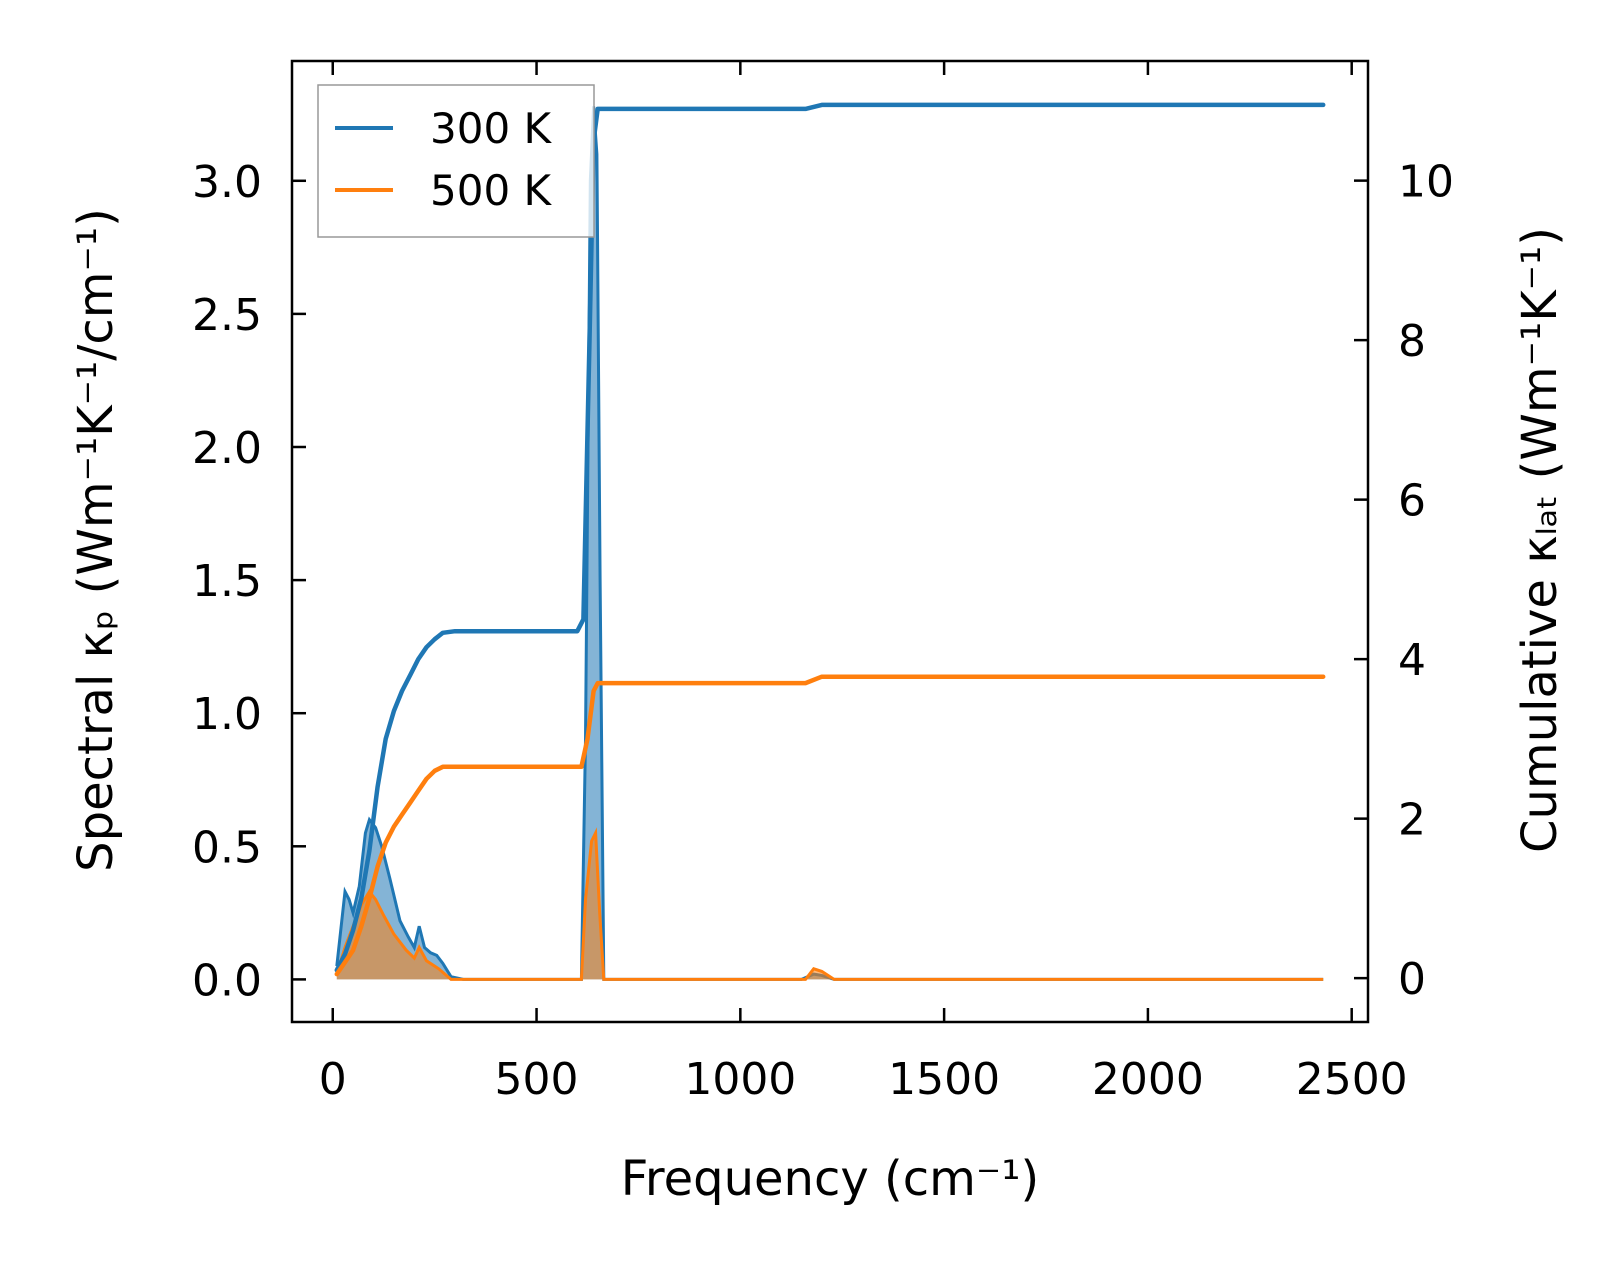 The image size is (1623, 1264). Describe the element at coordinates (1426, 182) in the screenshot. I see `y-tick-label-right: 10` at that location.